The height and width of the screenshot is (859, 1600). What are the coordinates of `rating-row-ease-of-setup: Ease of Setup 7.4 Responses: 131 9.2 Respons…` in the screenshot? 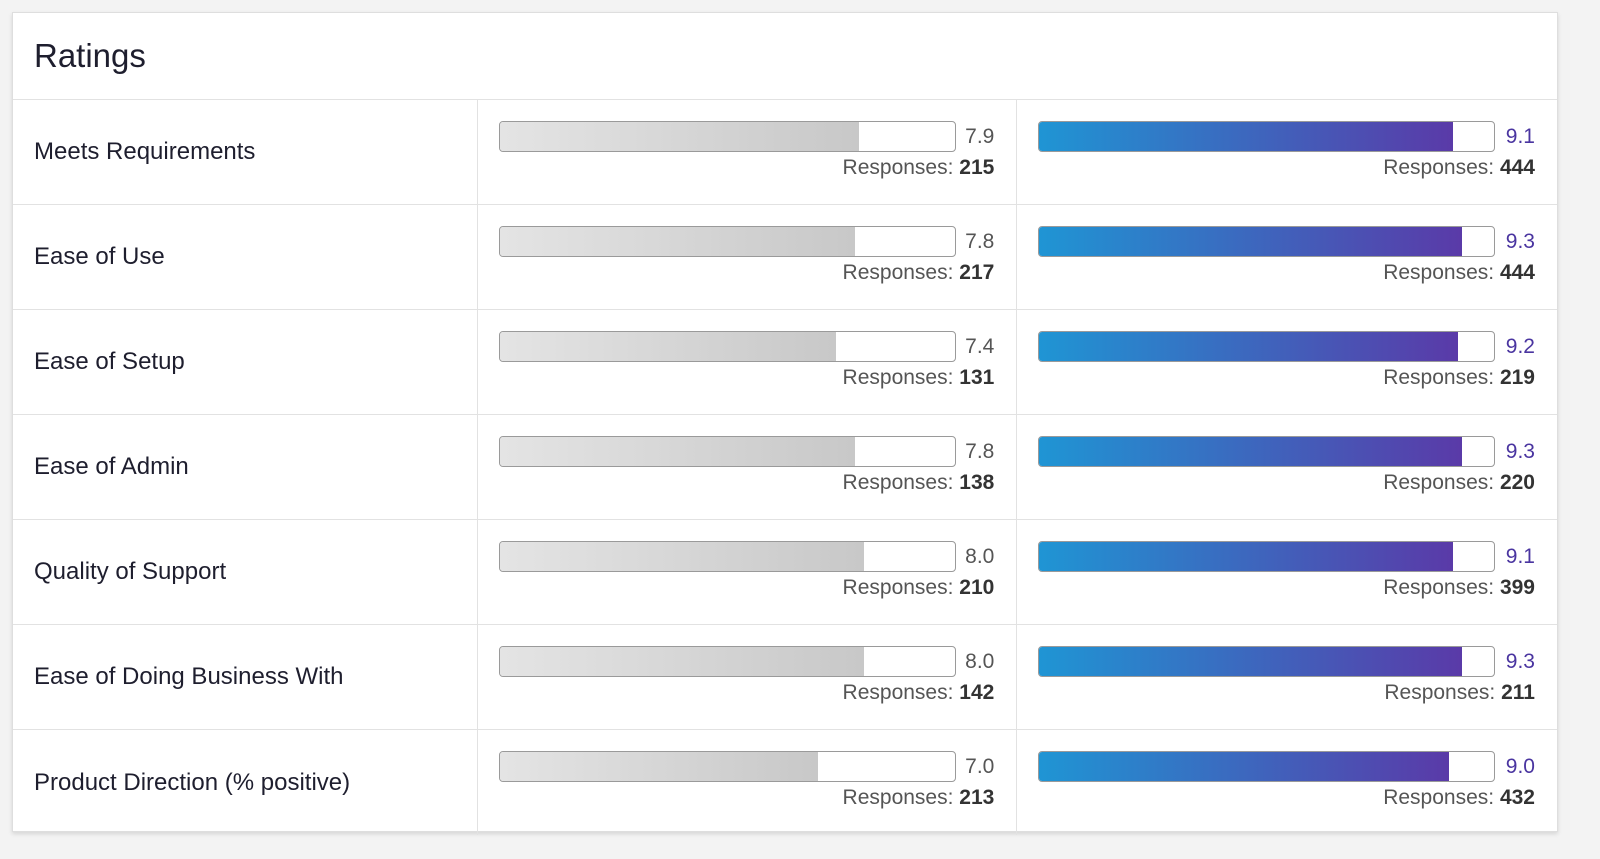 It's located at (785, 362).